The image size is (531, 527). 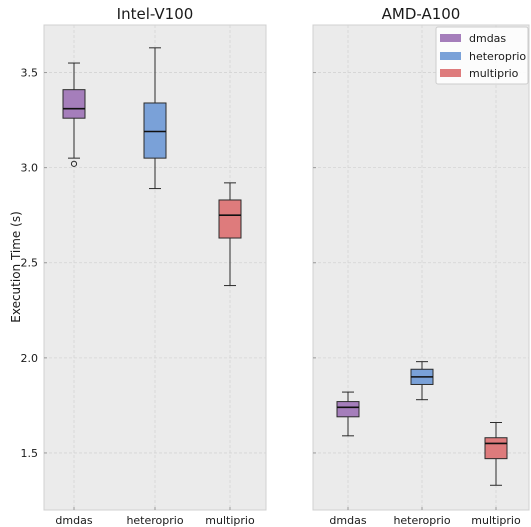 I want to click on y-axis-label: Execution Time (s), so click(x=16, y=267).